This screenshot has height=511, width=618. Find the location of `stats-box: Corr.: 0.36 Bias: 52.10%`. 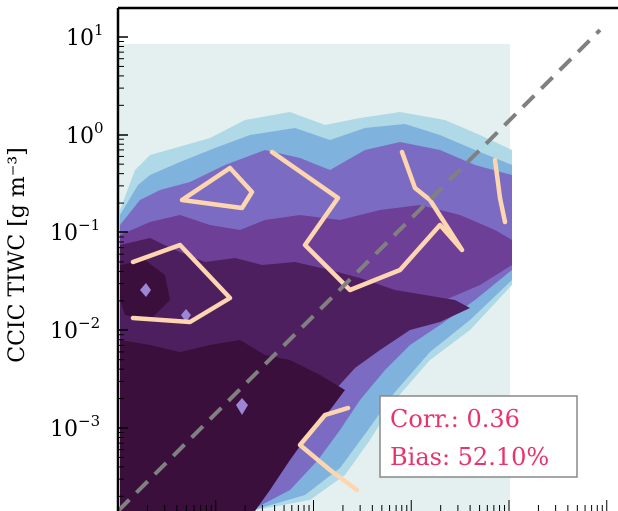

stats-box: Corr.: 0.36 Bias: 52.10% is located at coordinates (478, 436).